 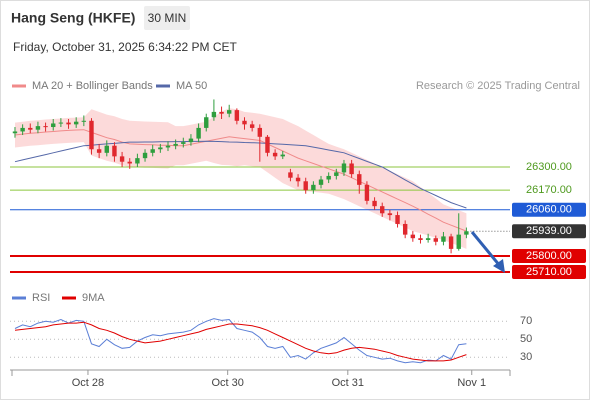 What do you see at coordinates (93, 298) in the screenshot?
I see `legend-label: 9MA` at bounding box center [93, 298].